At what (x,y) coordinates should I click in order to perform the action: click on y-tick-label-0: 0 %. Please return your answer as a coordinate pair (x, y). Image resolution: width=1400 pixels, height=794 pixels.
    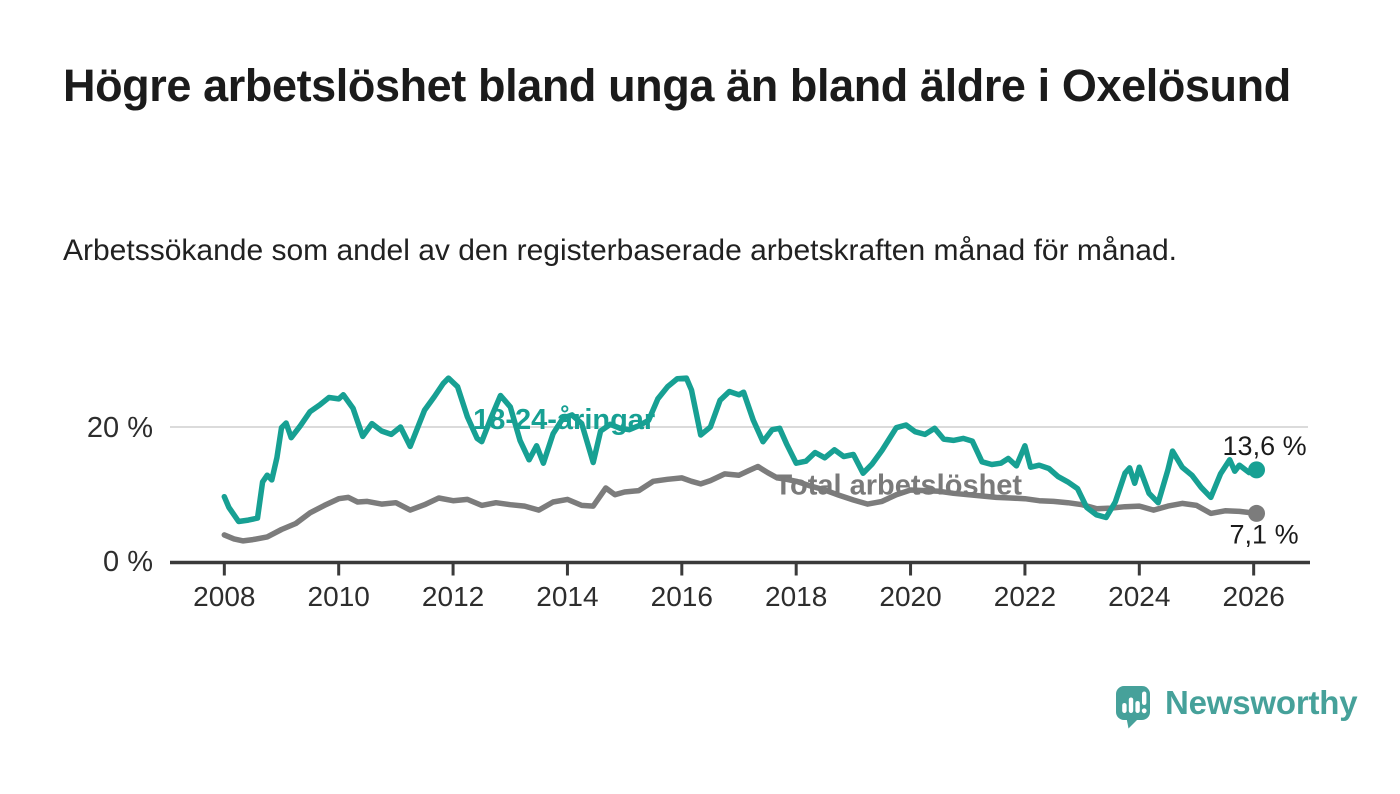
    Looking at the image, I should click on (128, 562).